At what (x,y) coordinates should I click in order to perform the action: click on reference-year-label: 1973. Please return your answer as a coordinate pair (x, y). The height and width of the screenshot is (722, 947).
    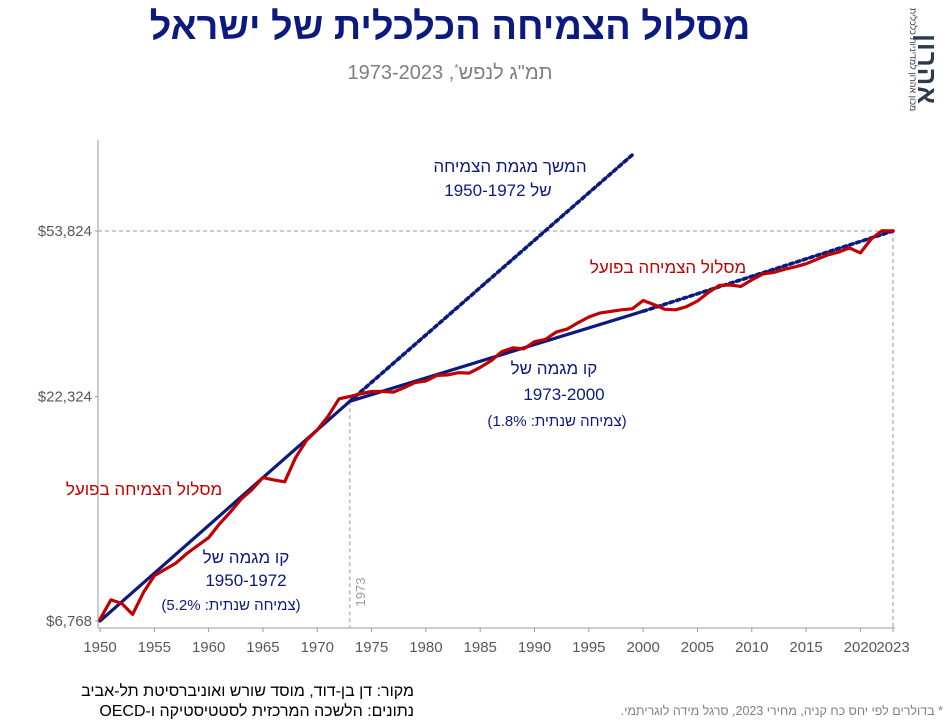
    Looking at the image, I should click on (360, 592).